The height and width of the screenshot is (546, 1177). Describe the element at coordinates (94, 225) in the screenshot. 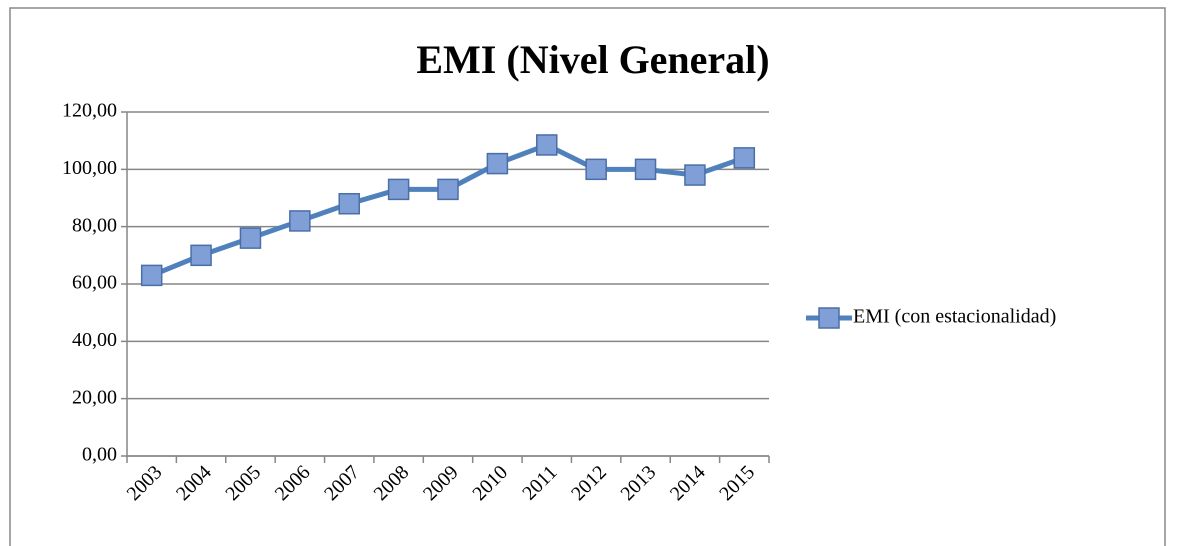

I see `y-tick-label: 80,00` at that location.